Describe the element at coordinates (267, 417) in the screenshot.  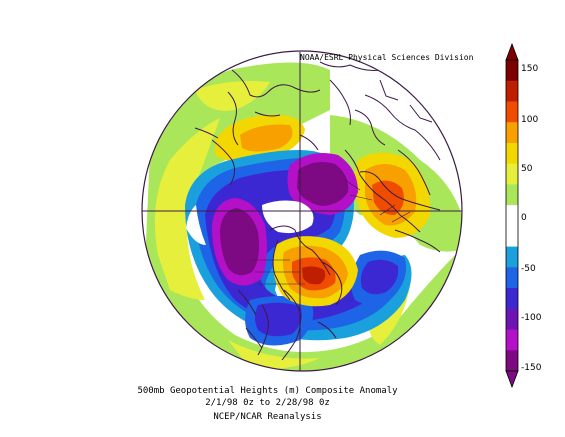
I see `caption-source: NCEP/NCAR Reanalysis` at that location.